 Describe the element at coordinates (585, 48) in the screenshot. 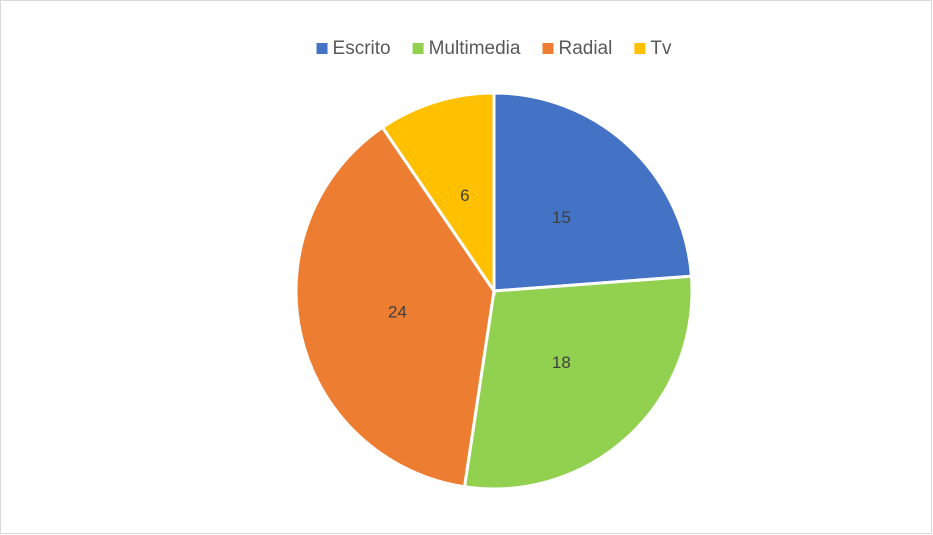

I see `legend-text: Radial` at that location.